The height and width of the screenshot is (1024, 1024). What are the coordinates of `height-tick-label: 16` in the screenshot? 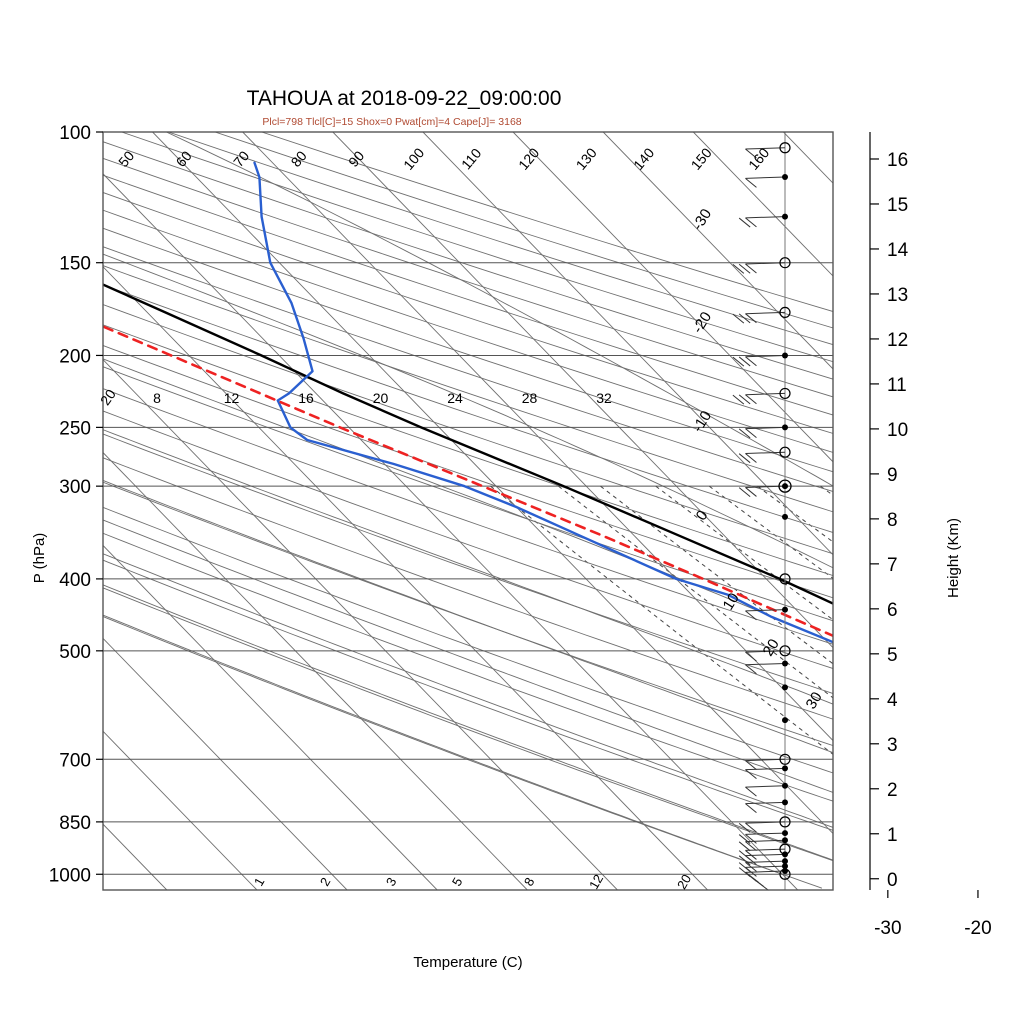 It's located at (897, 160).